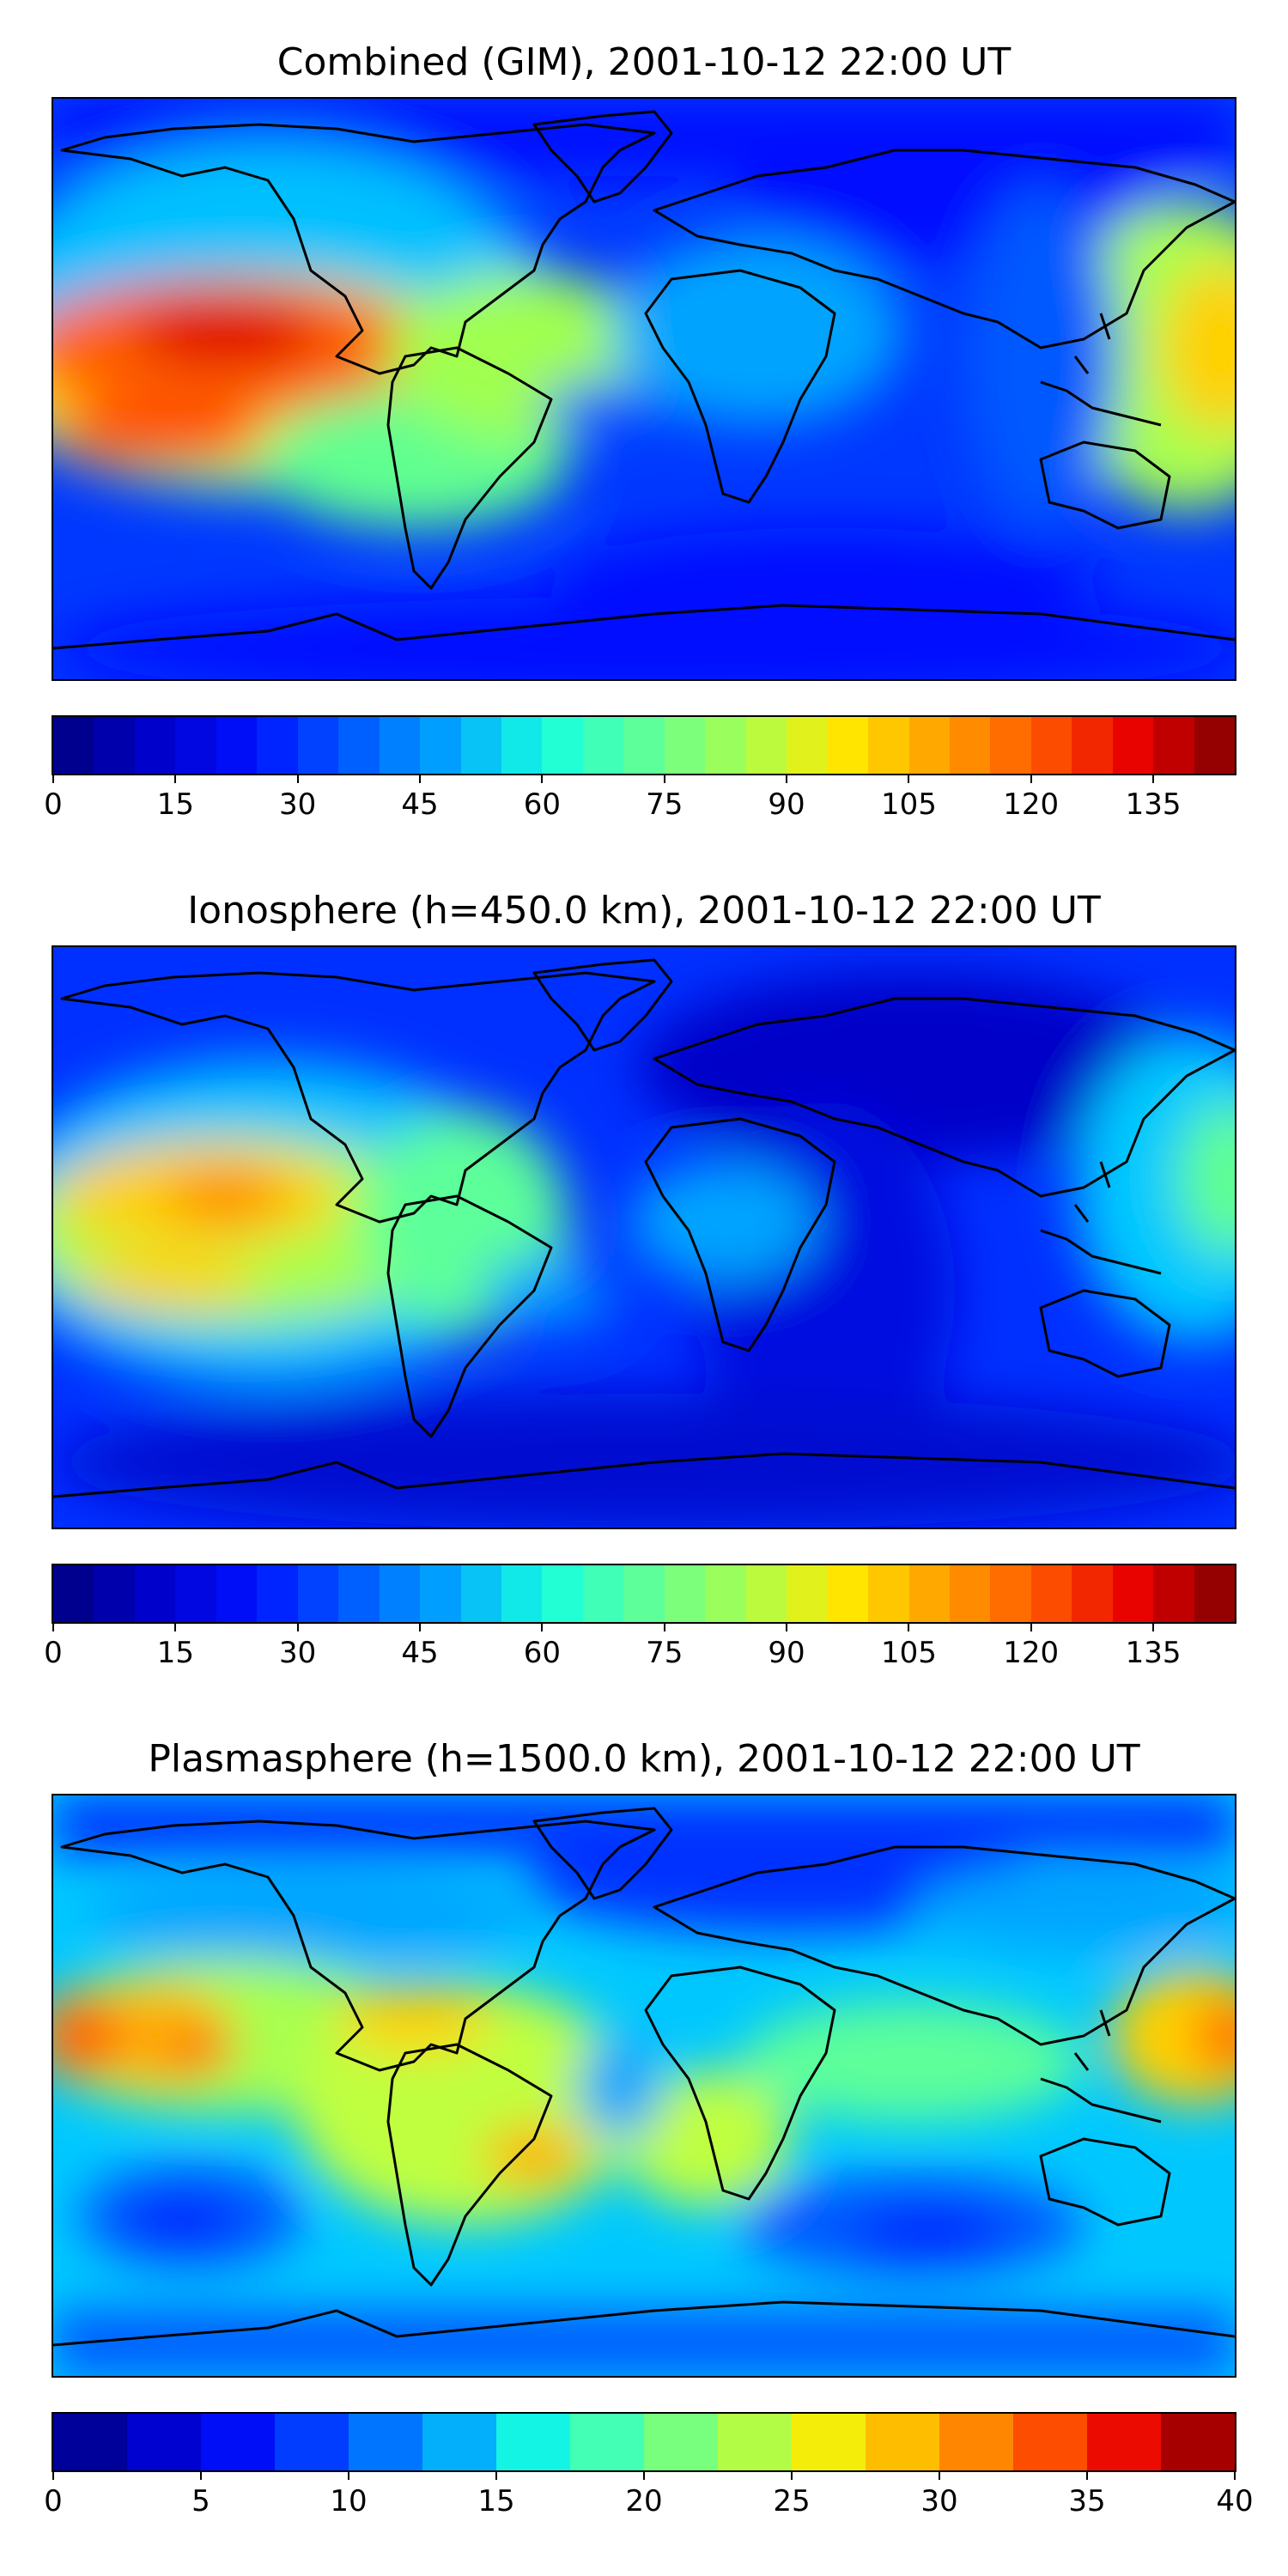 This screenshot has width=1288, height=2576. I want to click on colorbar-tick-label: 120, so click(1031, 804).